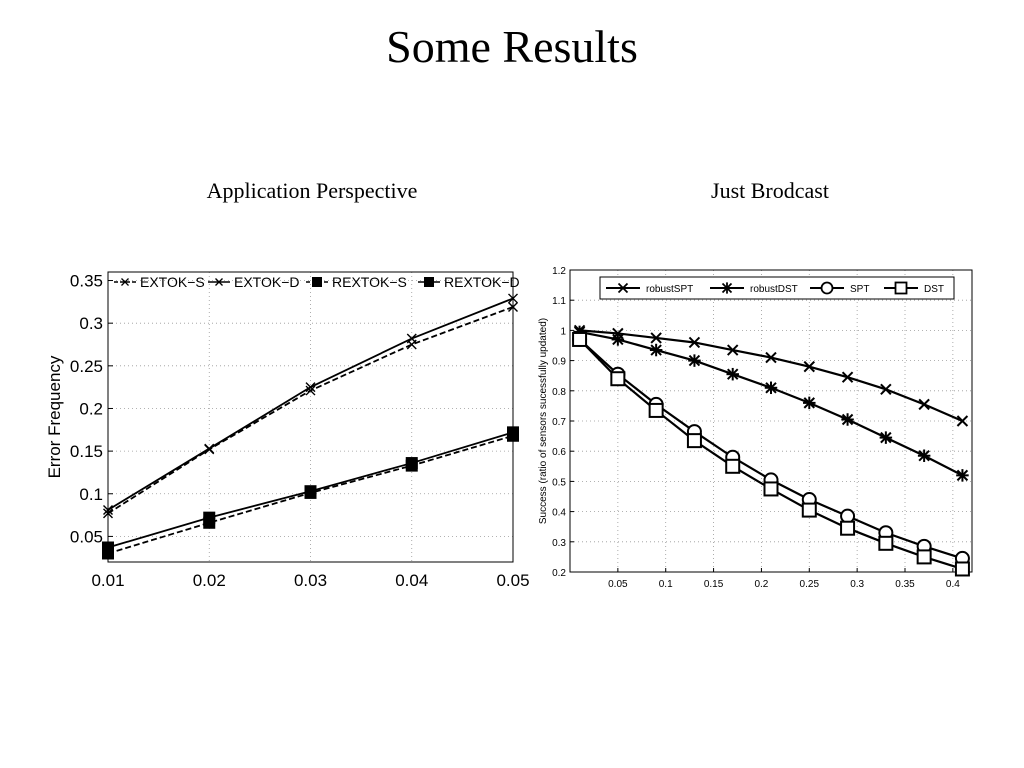 Image resolution: width=1024 pixels, height=768 pixels. Describe the element at coordinates (810, 584) in the screenshot. I see `x-tick-label: 0.25` at that location.